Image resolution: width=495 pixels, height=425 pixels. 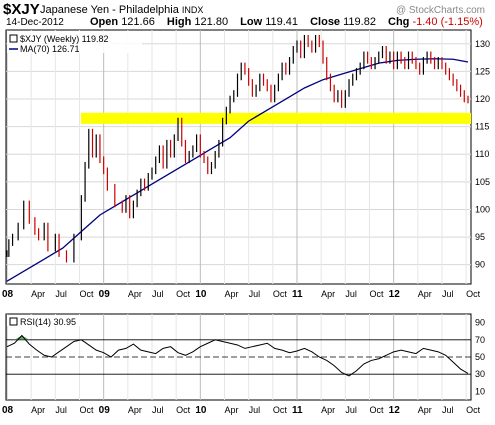 I want to click on rsi-y-tick-label: 10, so click(x=480, y=391).